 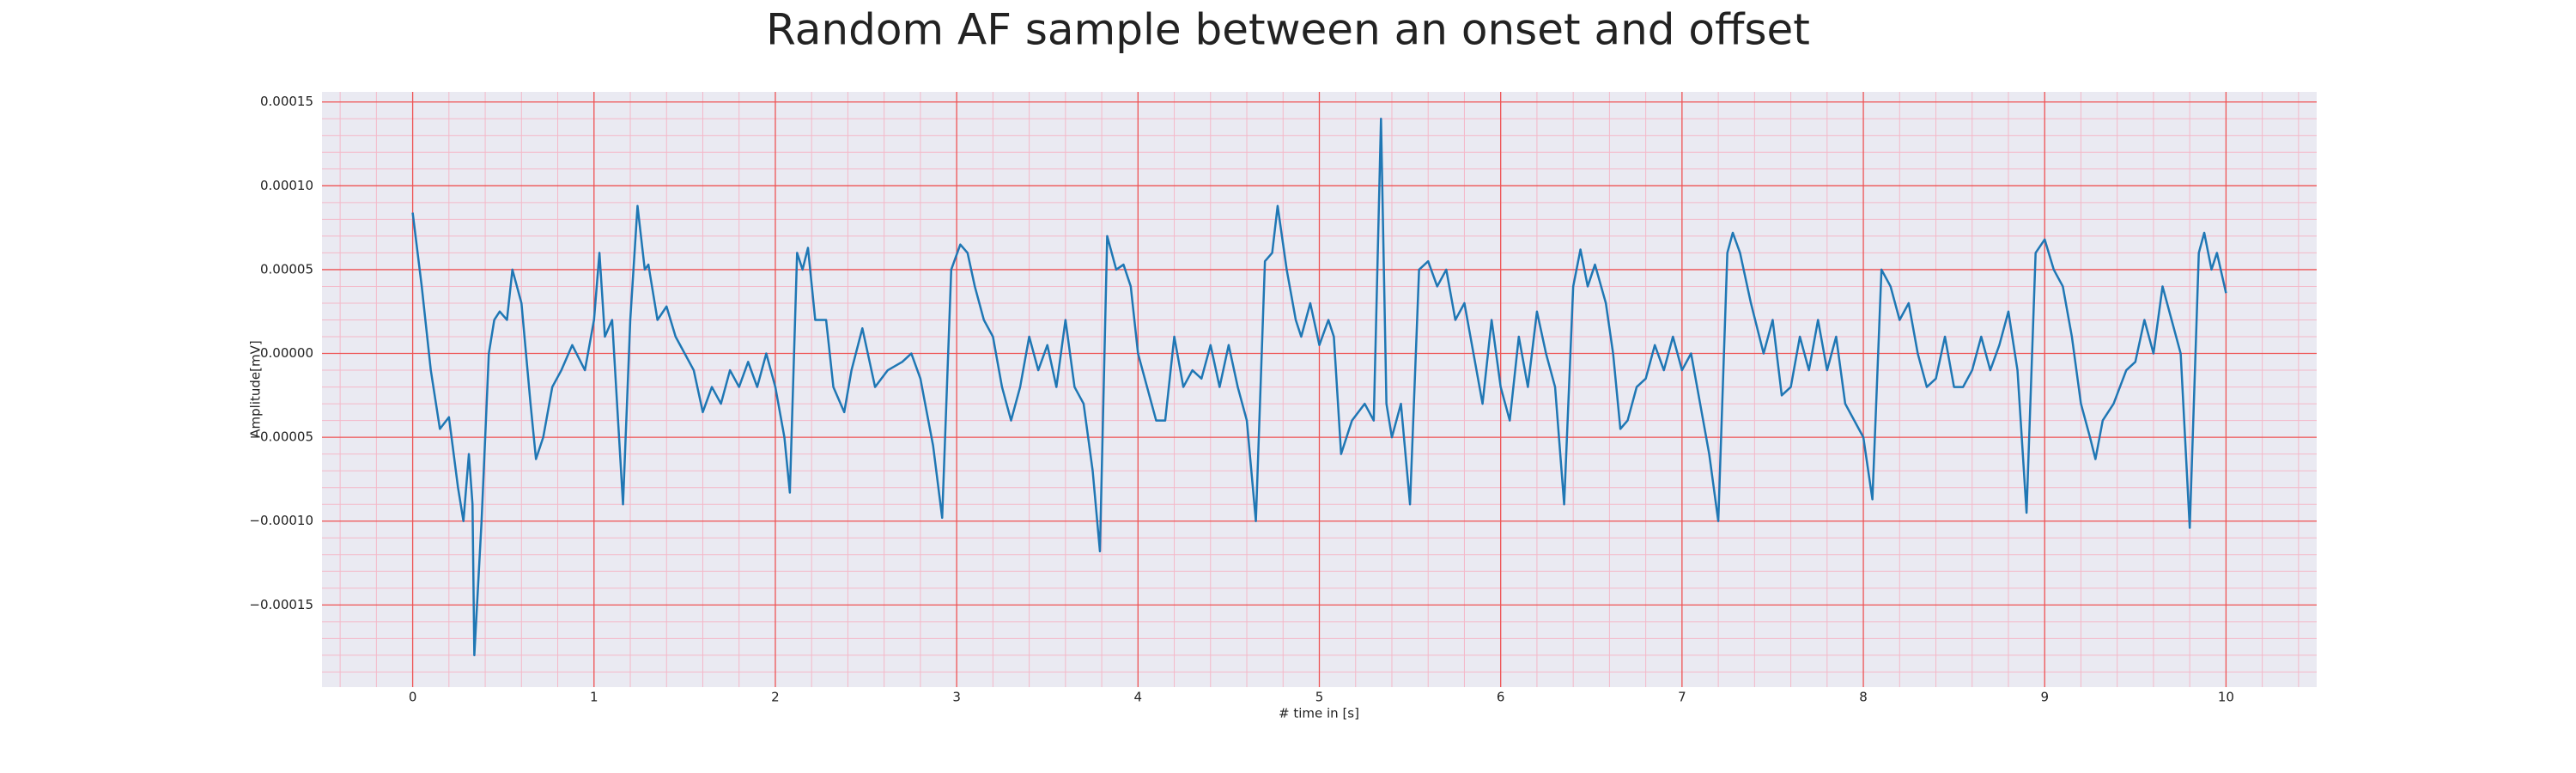 I want to click on x-tick-label: 9, so click(x=2045, y=697).